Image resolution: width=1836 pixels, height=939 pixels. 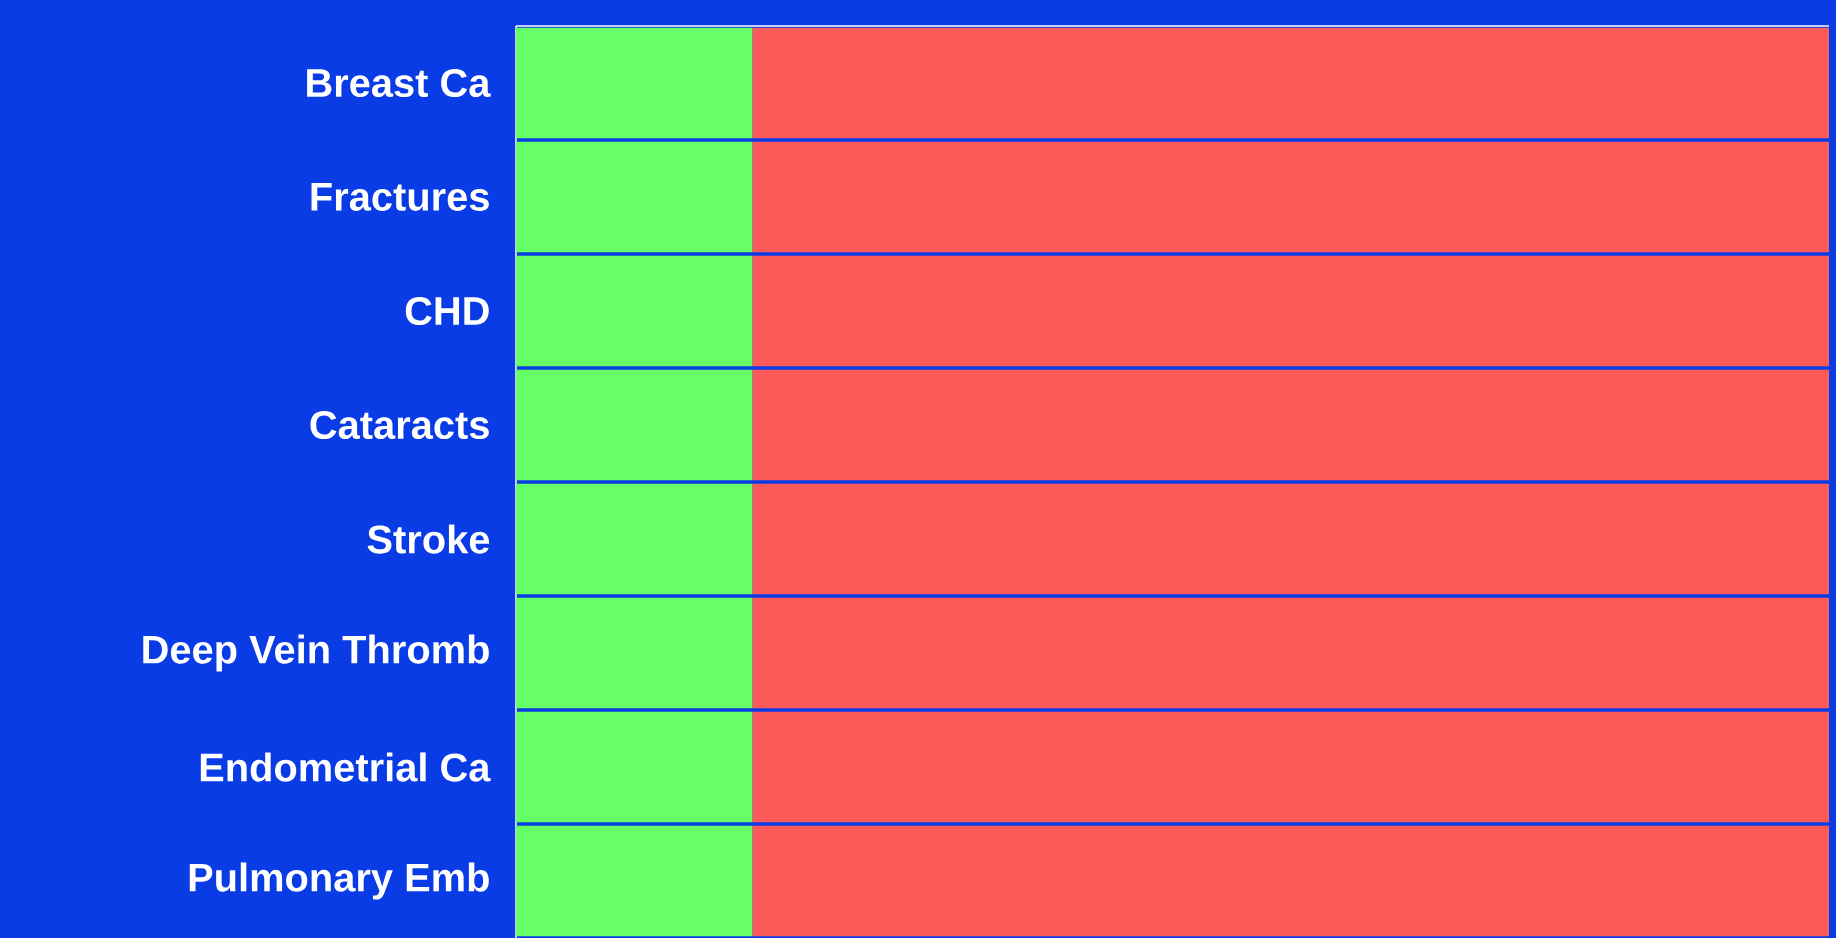 I want to click on y-tick-label: Stroke, so click(x=428, y=539).